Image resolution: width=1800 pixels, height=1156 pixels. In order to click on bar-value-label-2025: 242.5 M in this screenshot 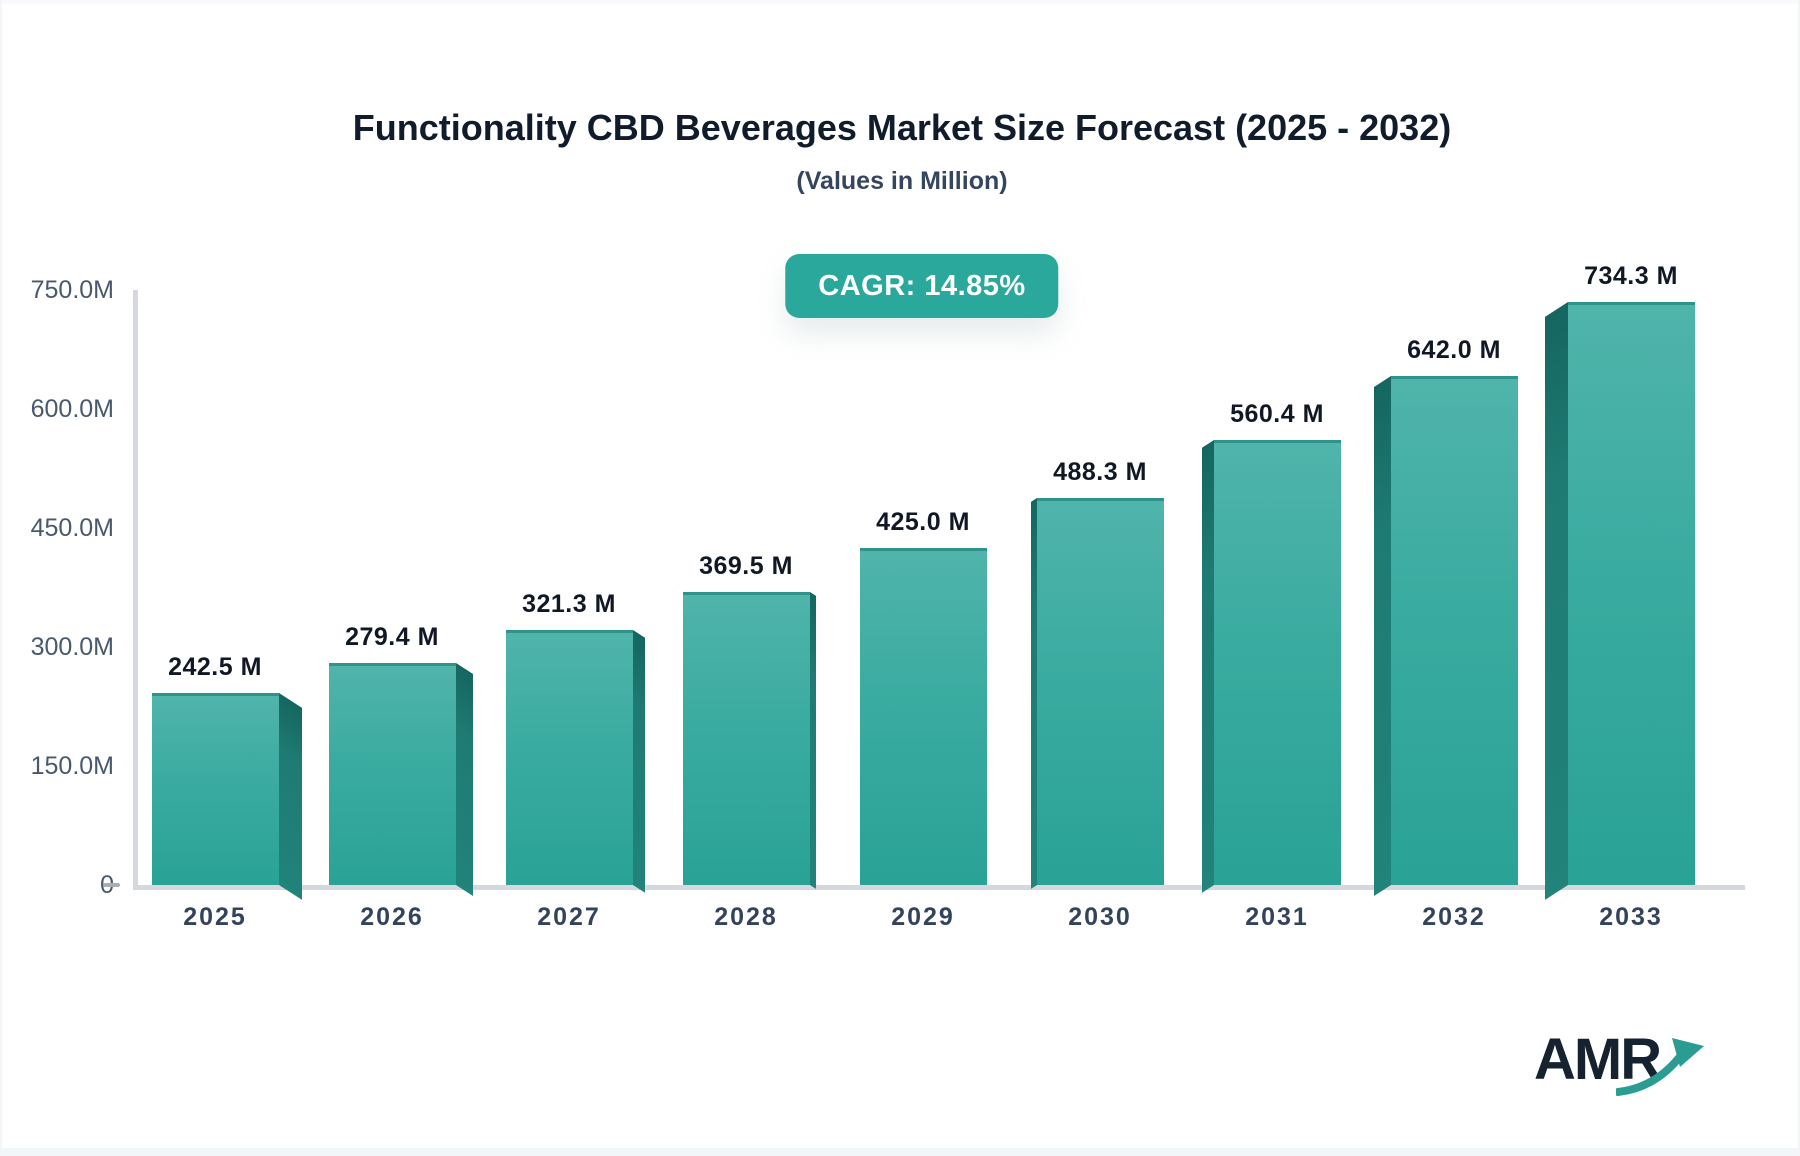, I will do `click(215, 666)`.